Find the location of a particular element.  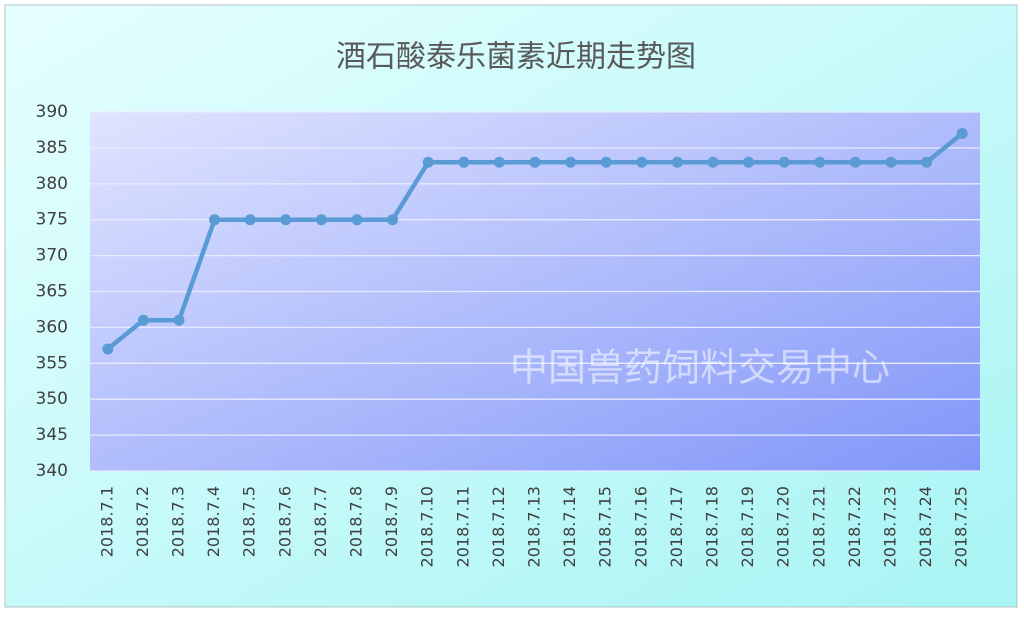

y-tick-label: 340 is located at coordinates (52, 471).